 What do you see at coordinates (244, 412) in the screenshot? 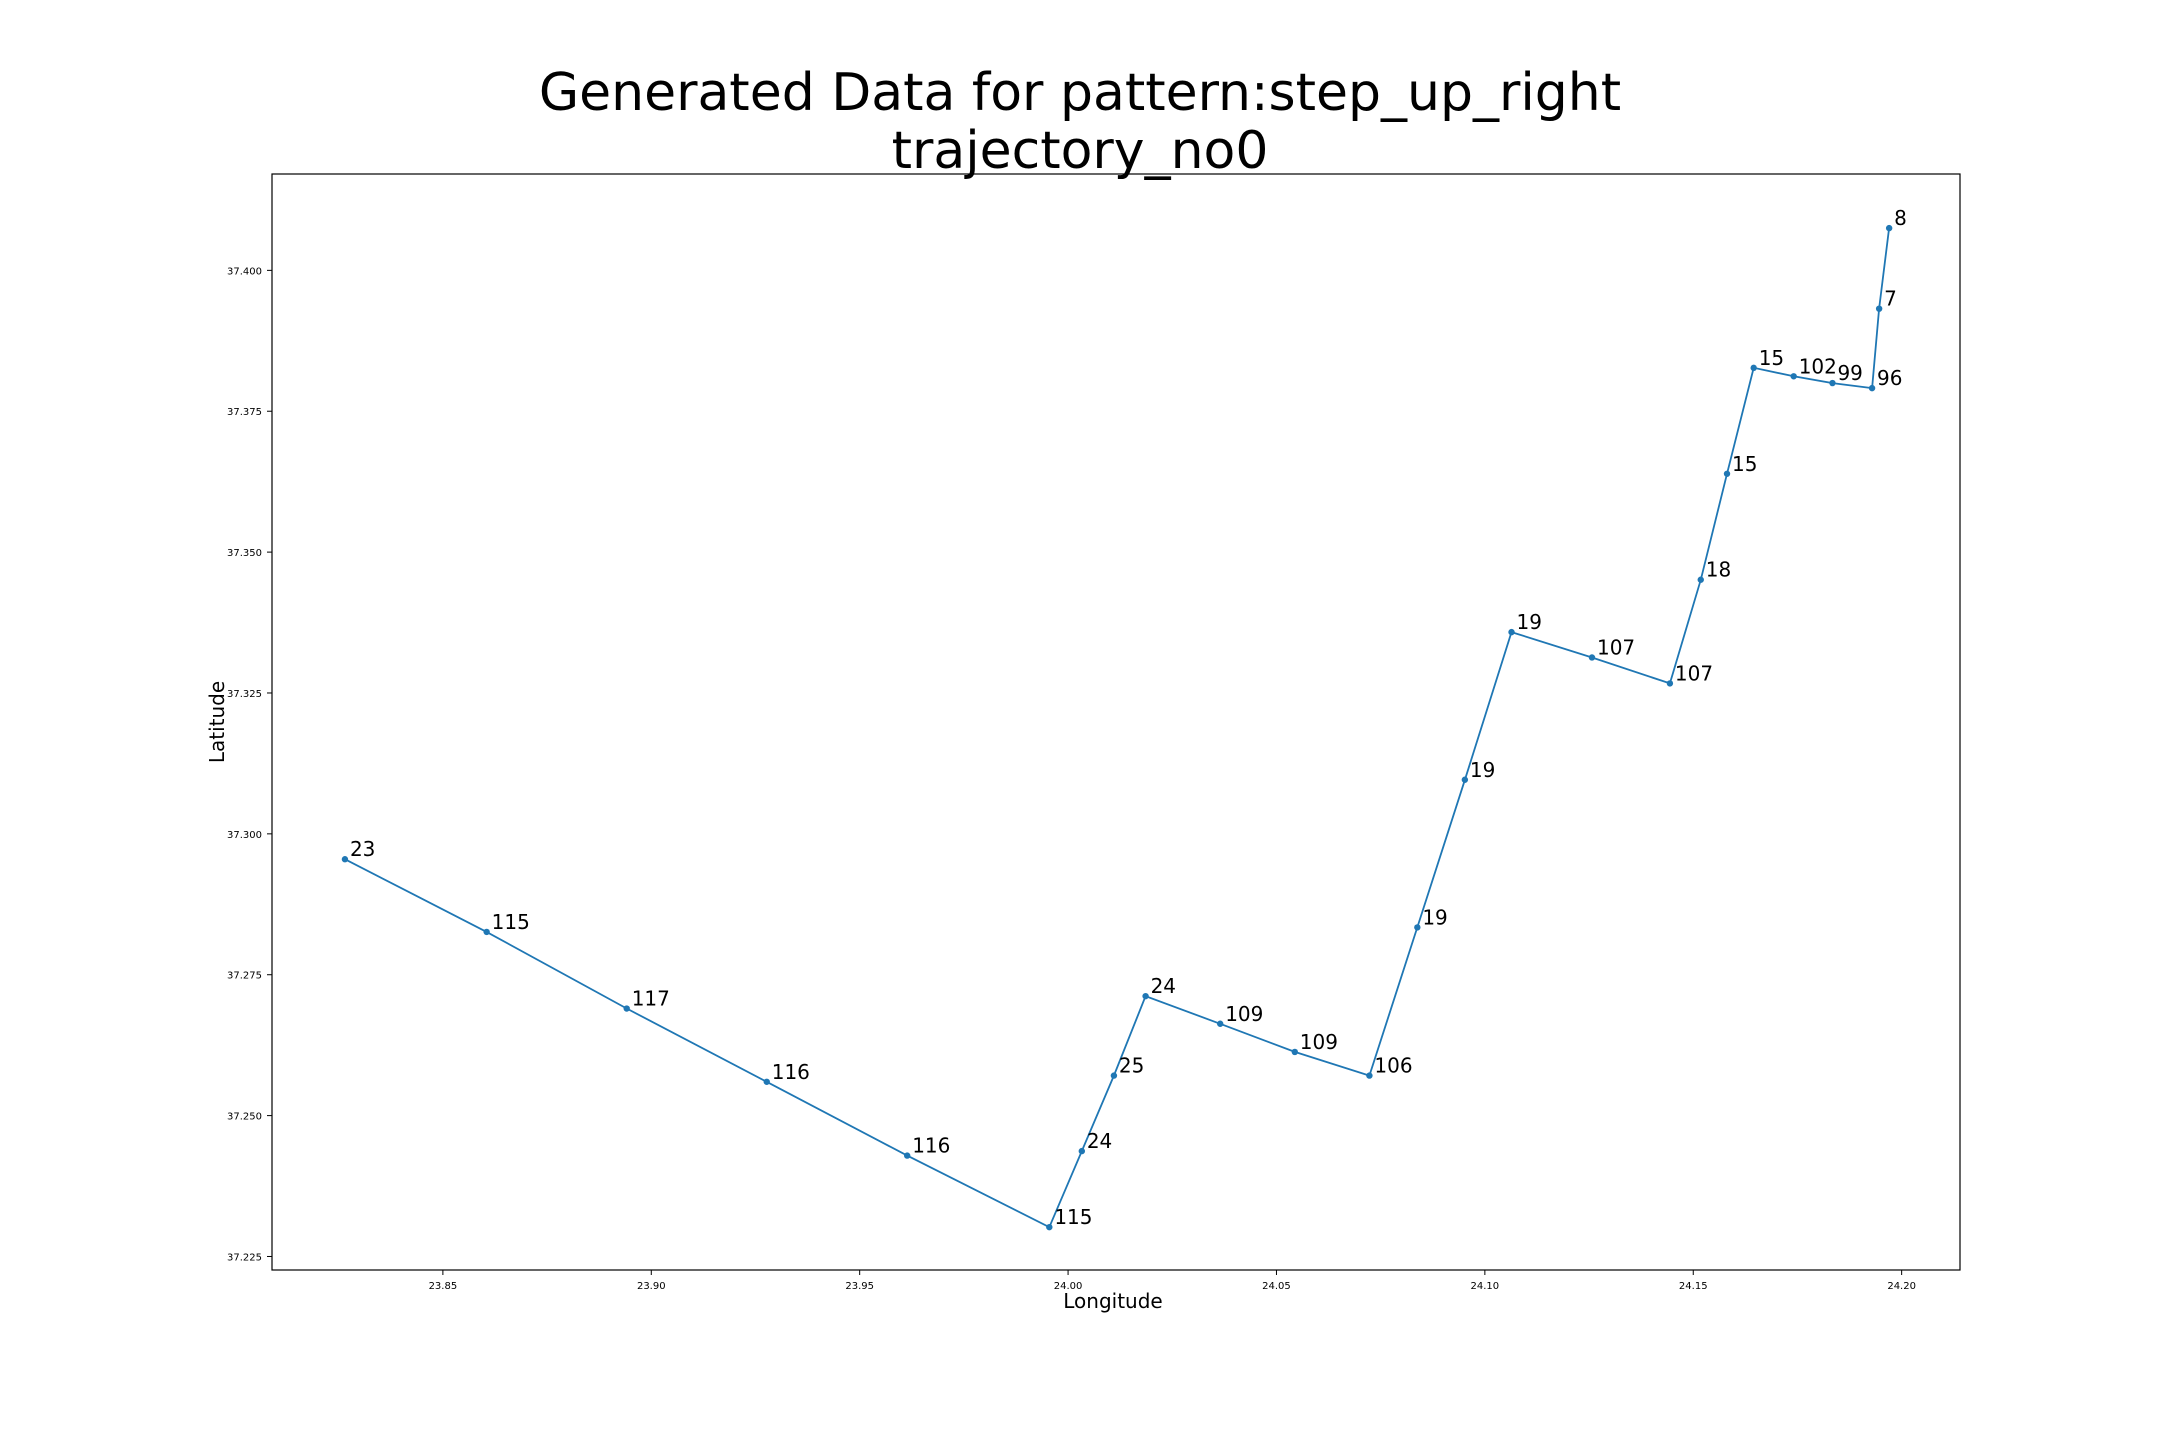
I see `y-tick-label: 37.375` at bounding box center [244, 412].